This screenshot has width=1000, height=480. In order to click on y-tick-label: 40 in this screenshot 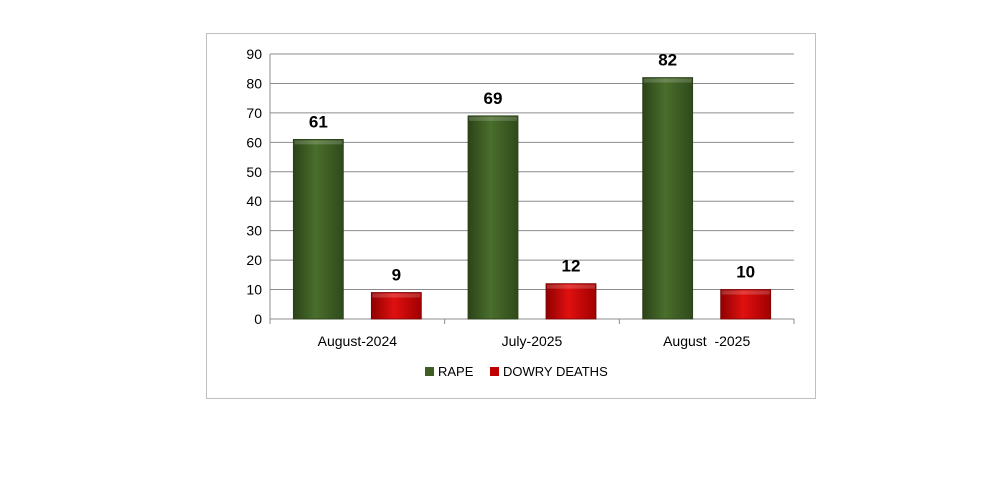, I will do `click(254, 201)`.